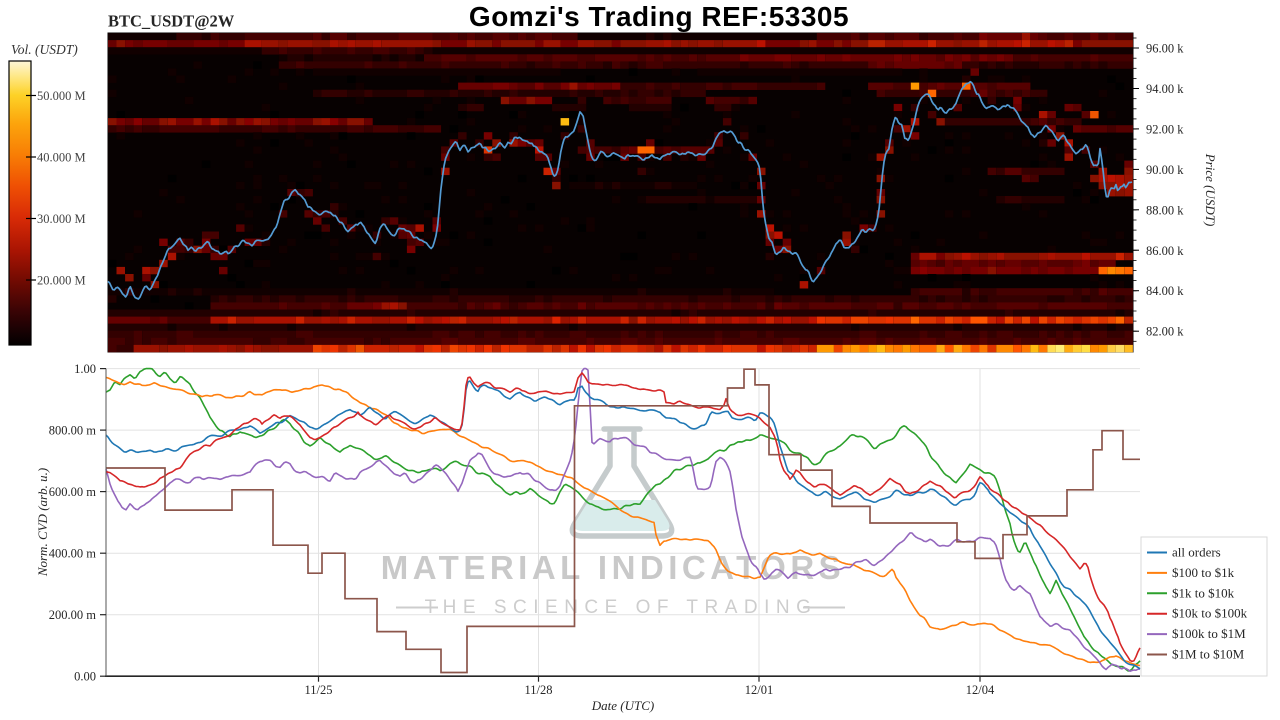 The width and height of the screenshot is (1280, 720). What do you see at coordinates (85, 677) in the screenshot?
I see `svg-text: 0.00` at bounding box center [85, 677].